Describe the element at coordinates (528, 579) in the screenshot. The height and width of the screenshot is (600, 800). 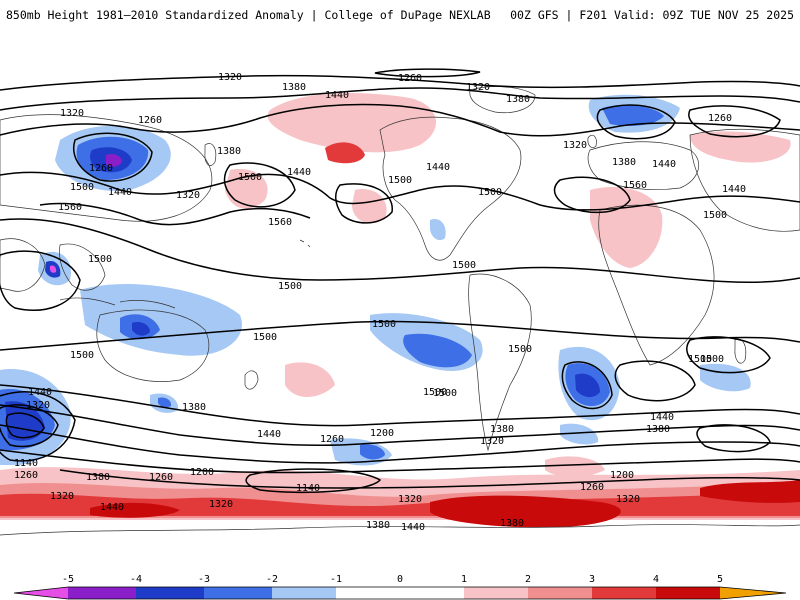
I see `colorbar-tick: 2` at that location.